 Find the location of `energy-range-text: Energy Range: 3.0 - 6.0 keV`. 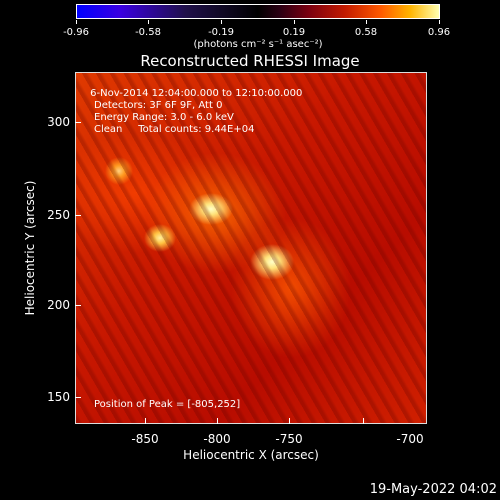

energy-range-text: Energy Range: 3.0 - 6.0 keV is located at coordinates (164, 117).